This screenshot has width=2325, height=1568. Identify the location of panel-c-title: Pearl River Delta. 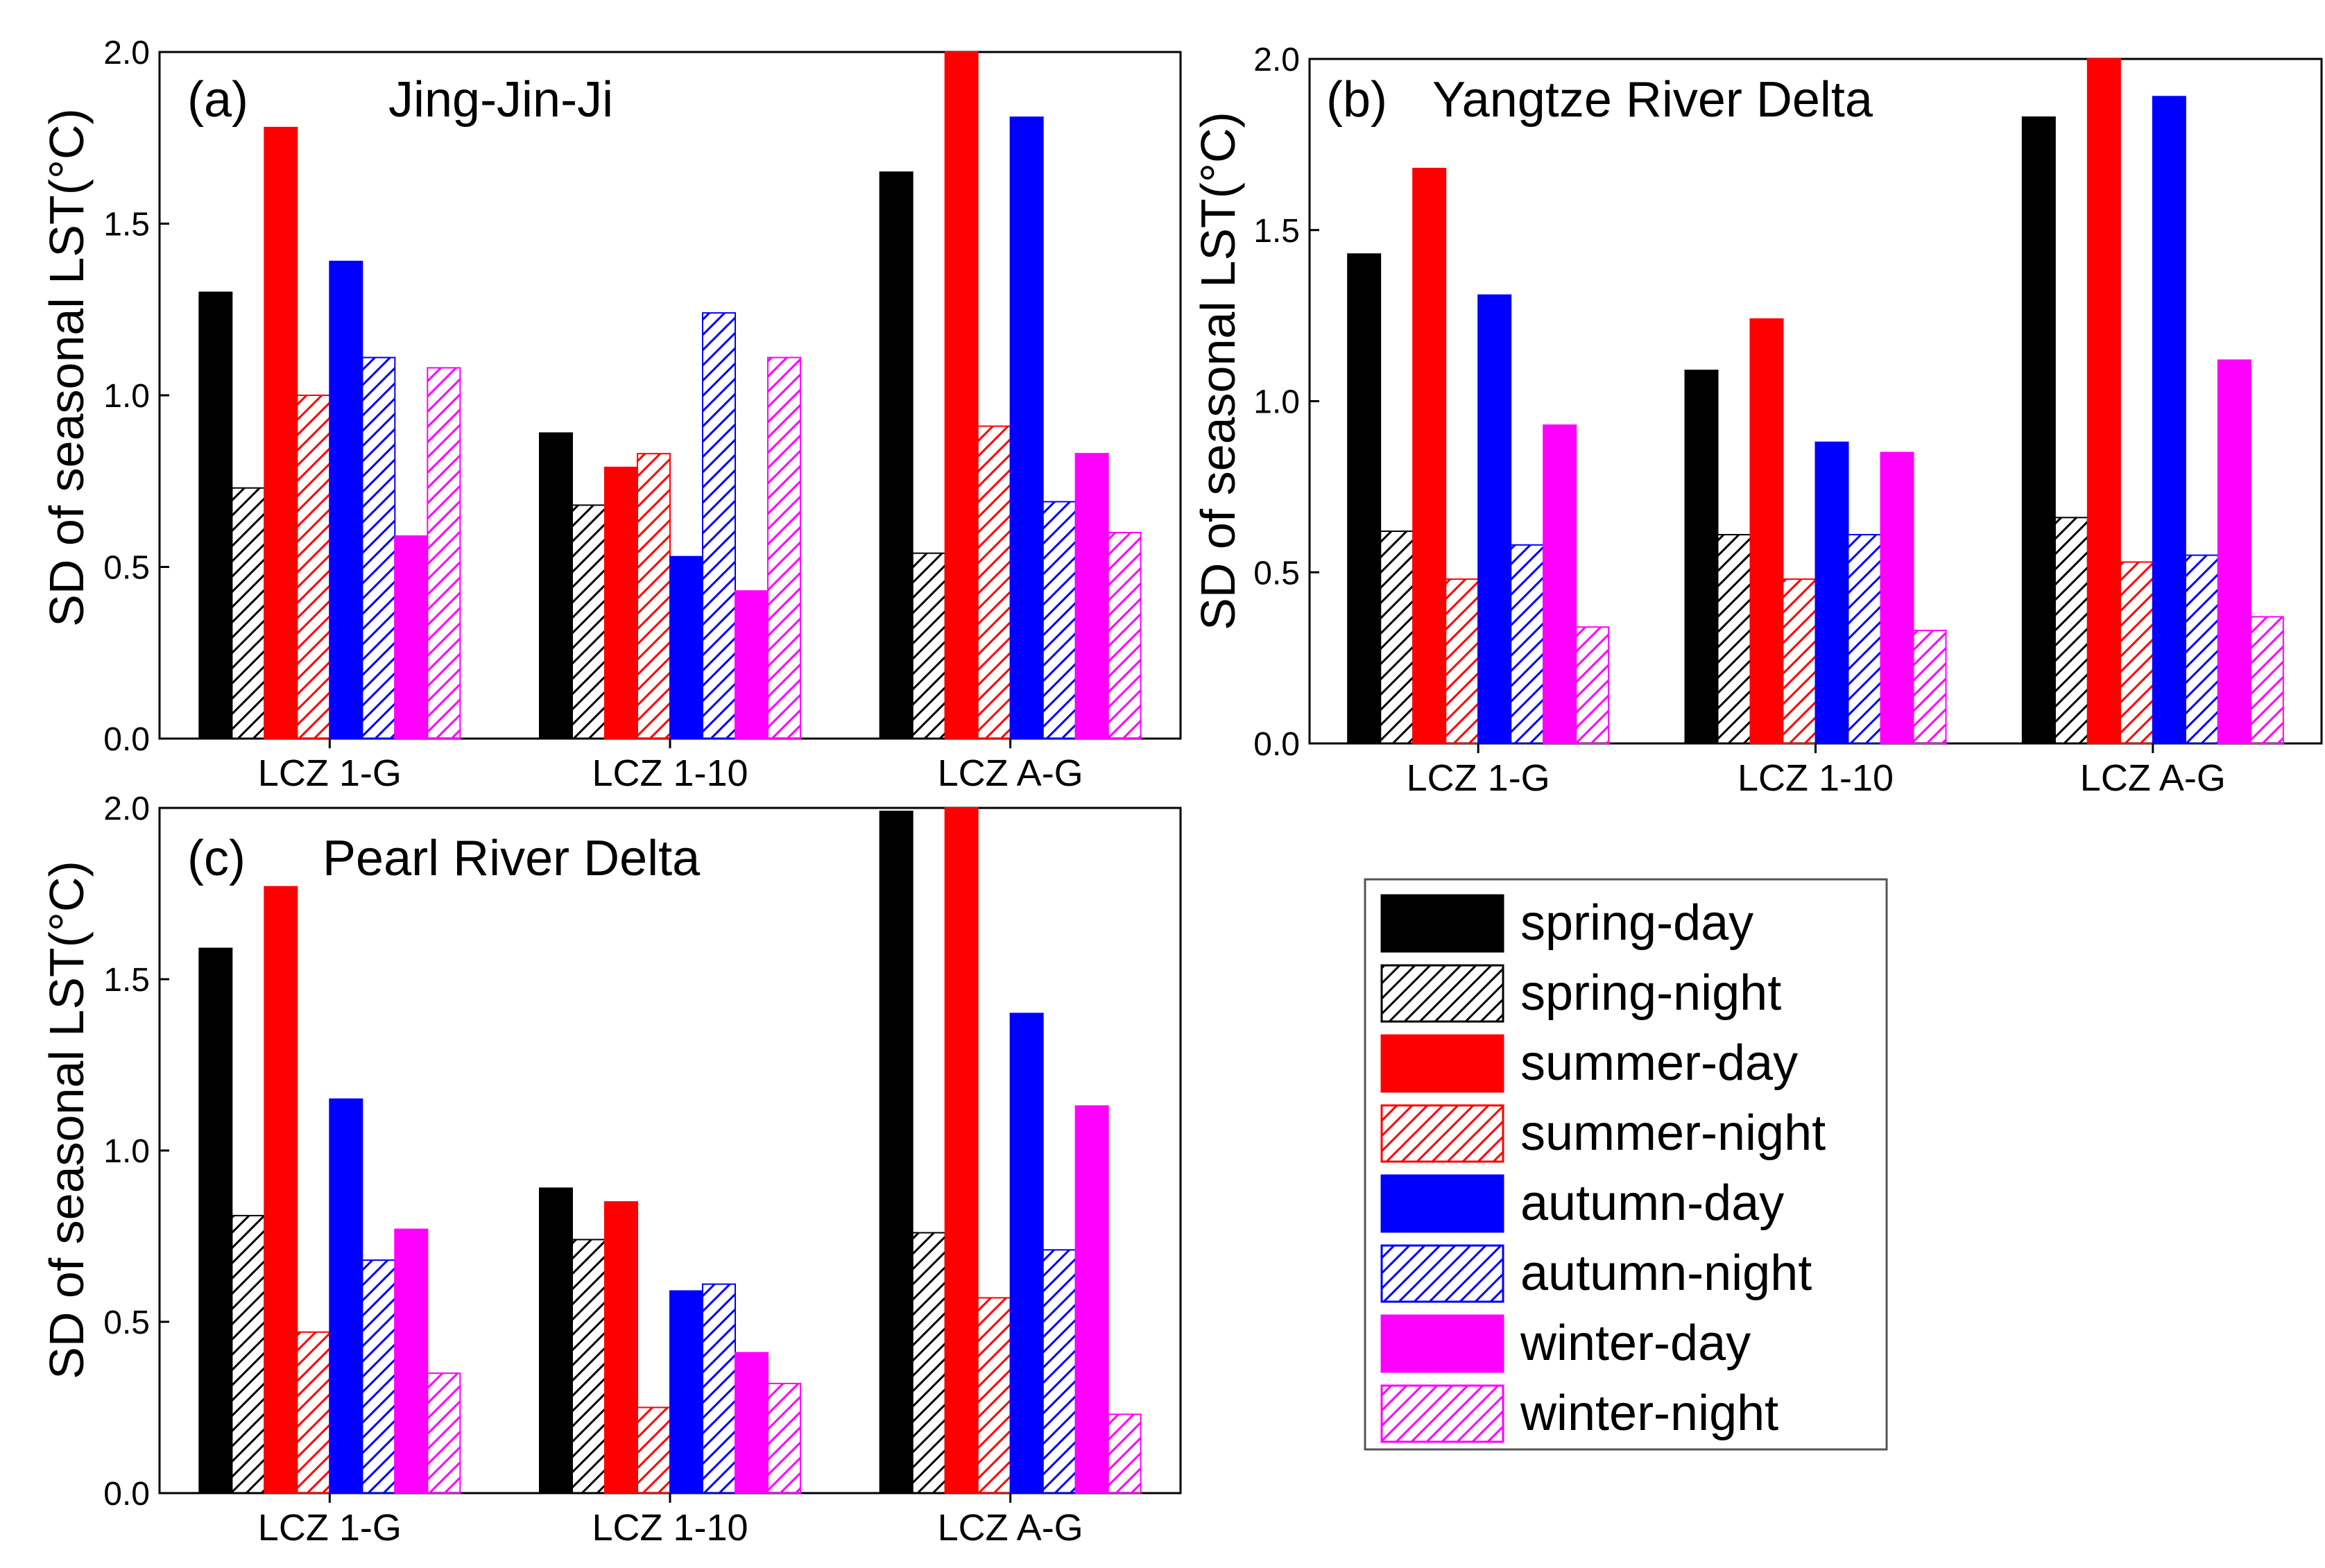
(512, 859).